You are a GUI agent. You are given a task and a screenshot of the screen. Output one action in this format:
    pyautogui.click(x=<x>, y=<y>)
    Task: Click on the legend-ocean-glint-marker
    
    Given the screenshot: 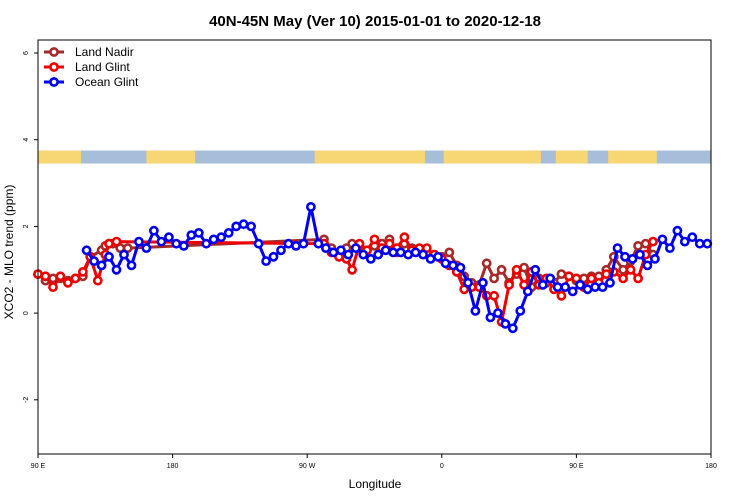 What is the action you would take?
    pyautogui.click(x=54, y=82)
    